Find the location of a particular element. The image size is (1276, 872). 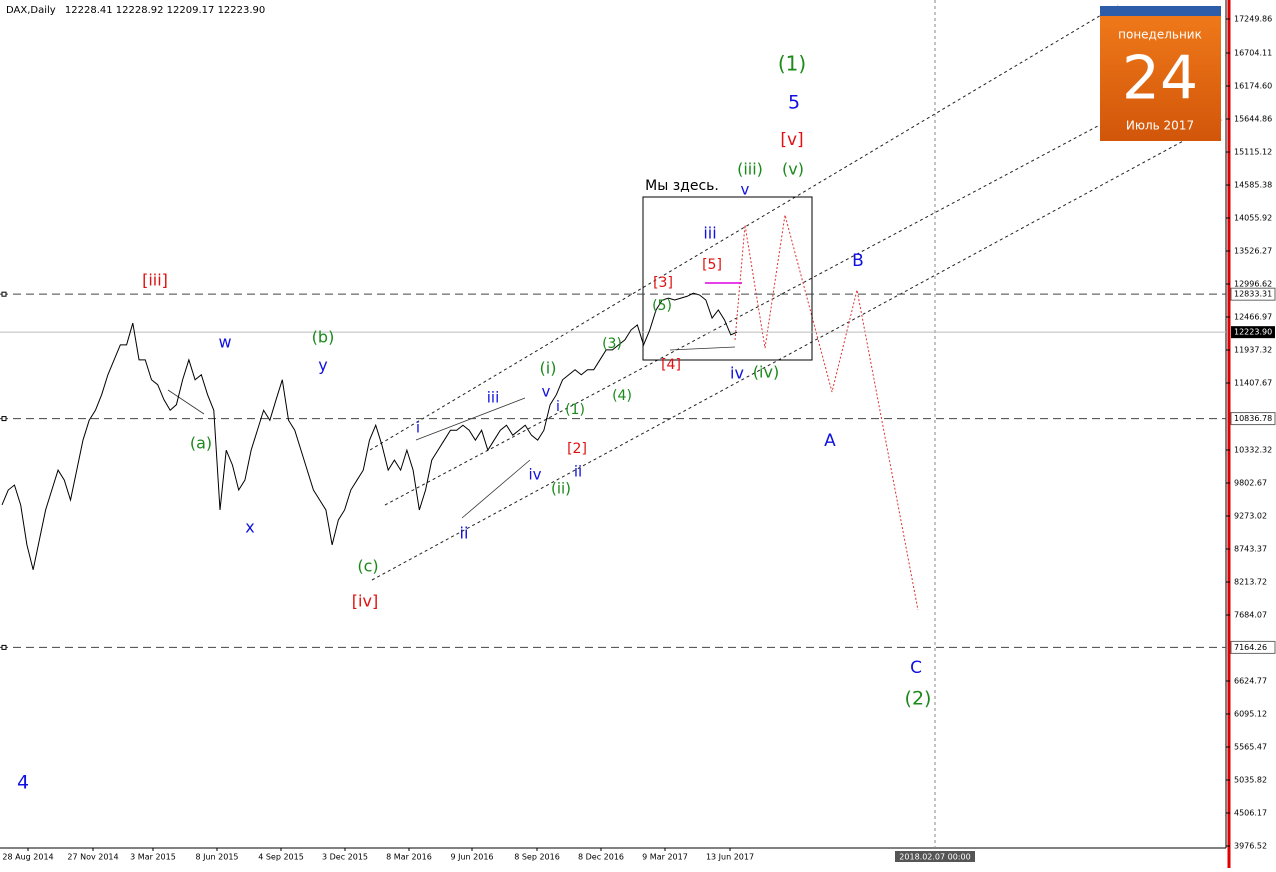

y-tick-label: 6095.12 is located at coordinates (1250, 714).